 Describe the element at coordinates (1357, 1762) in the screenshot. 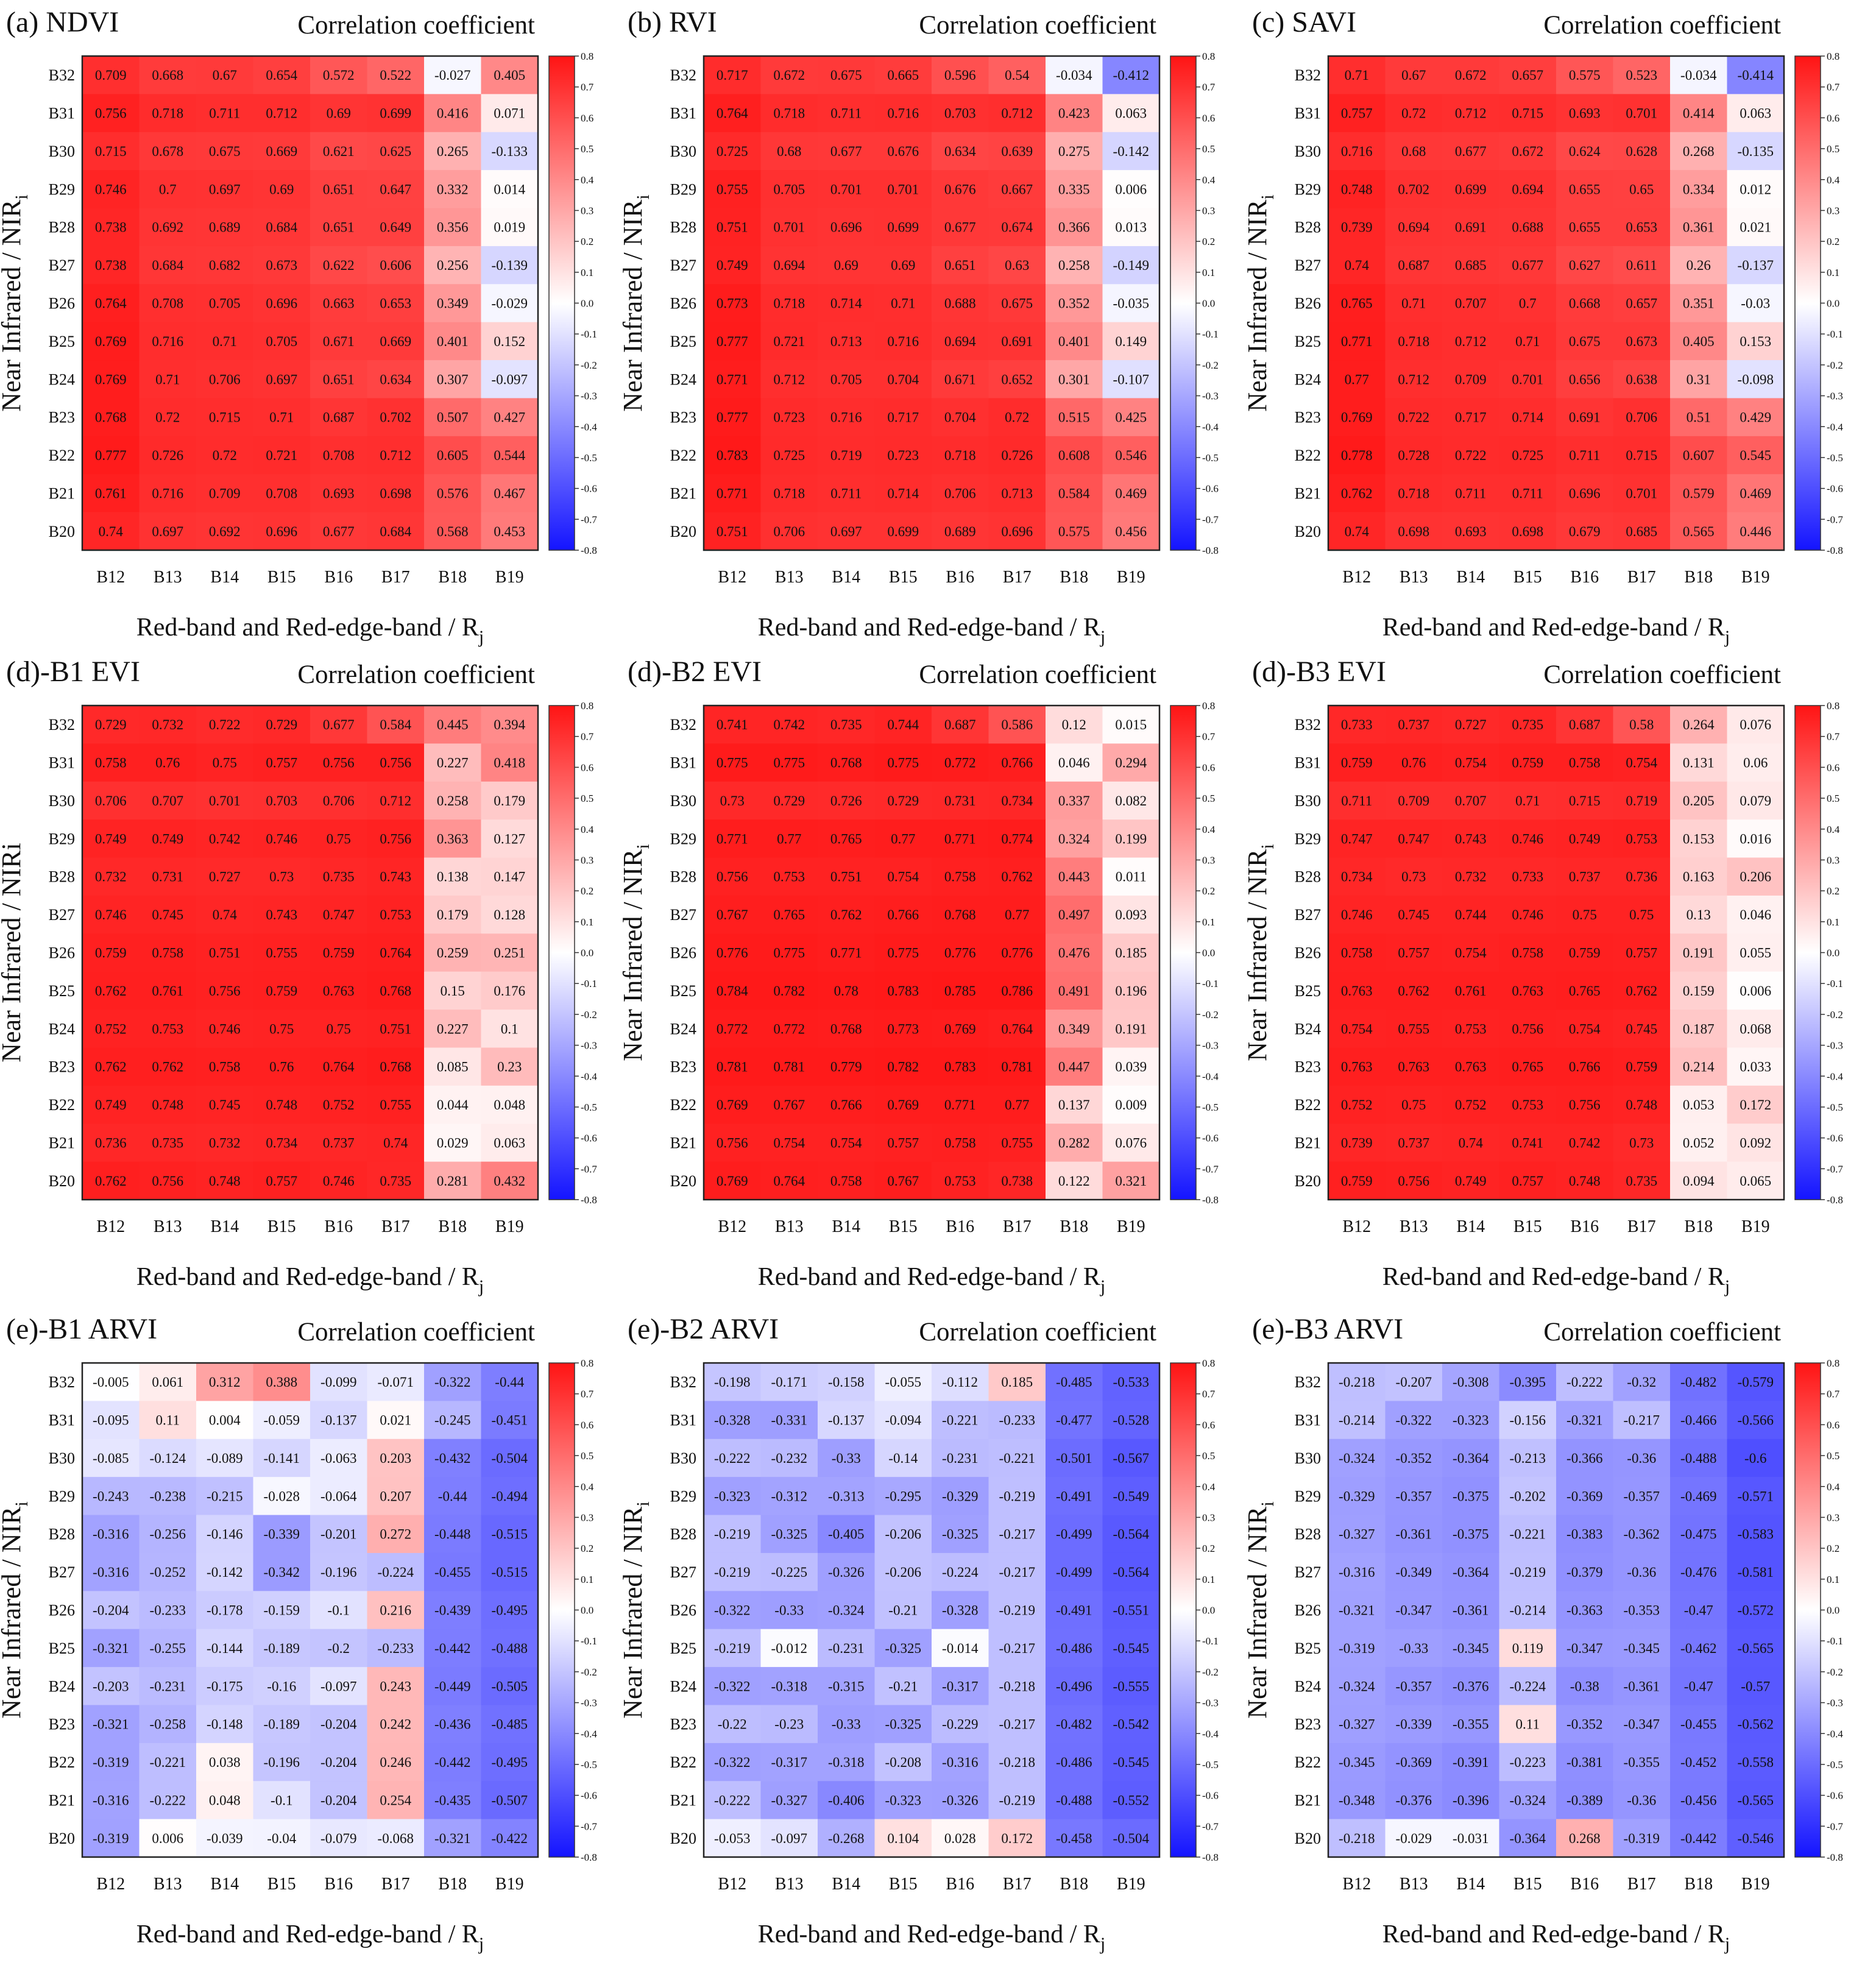

I see `cell-value-label: -0.345` at that location.